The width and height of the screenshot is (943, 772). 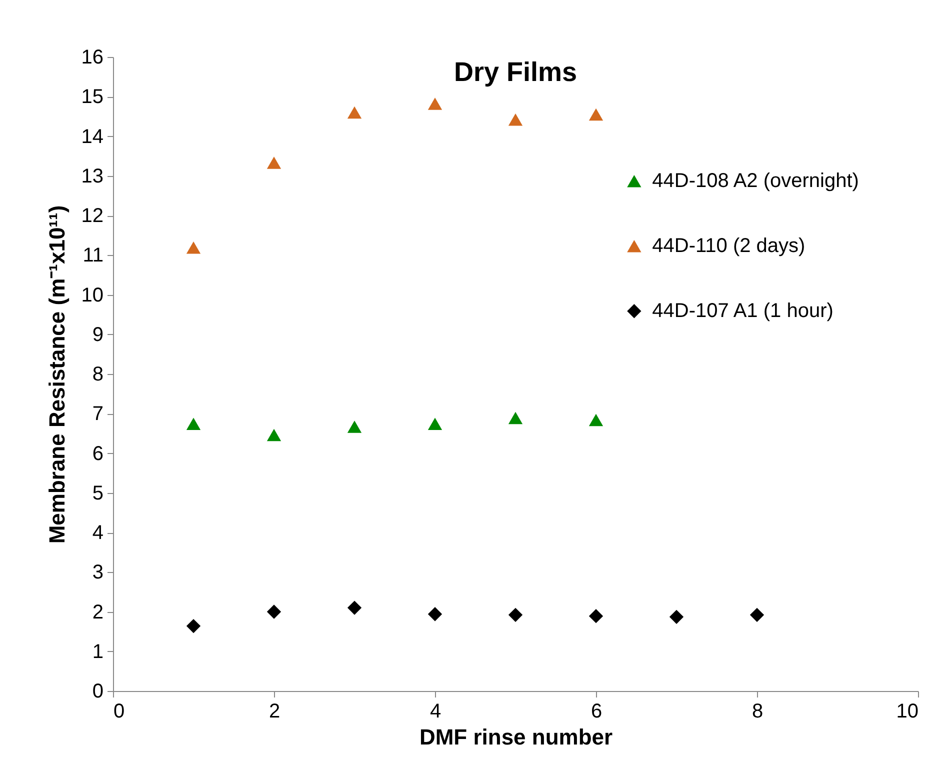 What do you see at coordinates (98, 414) in the screenshot?
I see `y-tick-label: 7` at bounding box center [98, 414].